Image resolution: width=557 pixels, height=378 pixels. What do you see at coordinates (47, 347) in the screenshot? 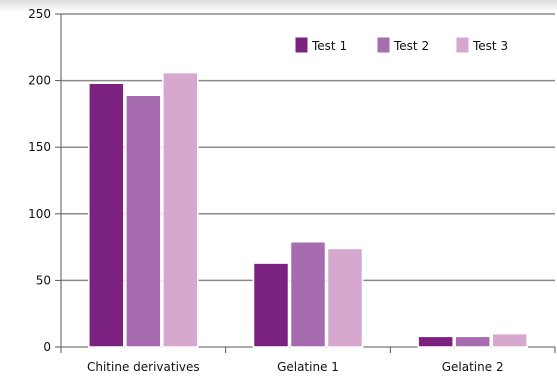
I see `y-tick-label: 0` at bounding box center [47, 347].